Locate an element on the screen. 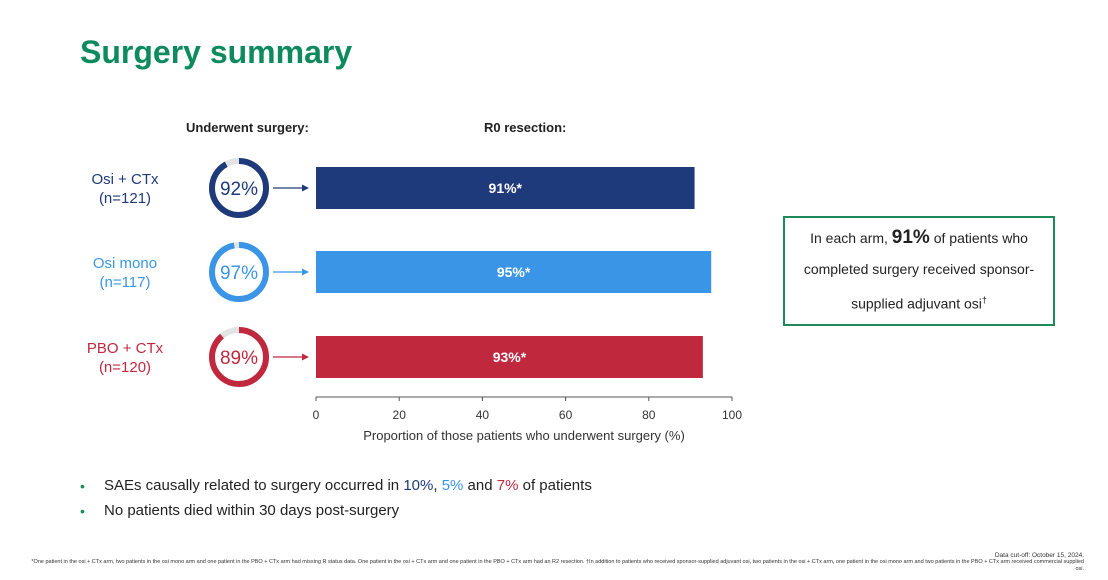 The image size is (1108, 580). underwent-percent-label: 92% is located at coordinates (239, 189).